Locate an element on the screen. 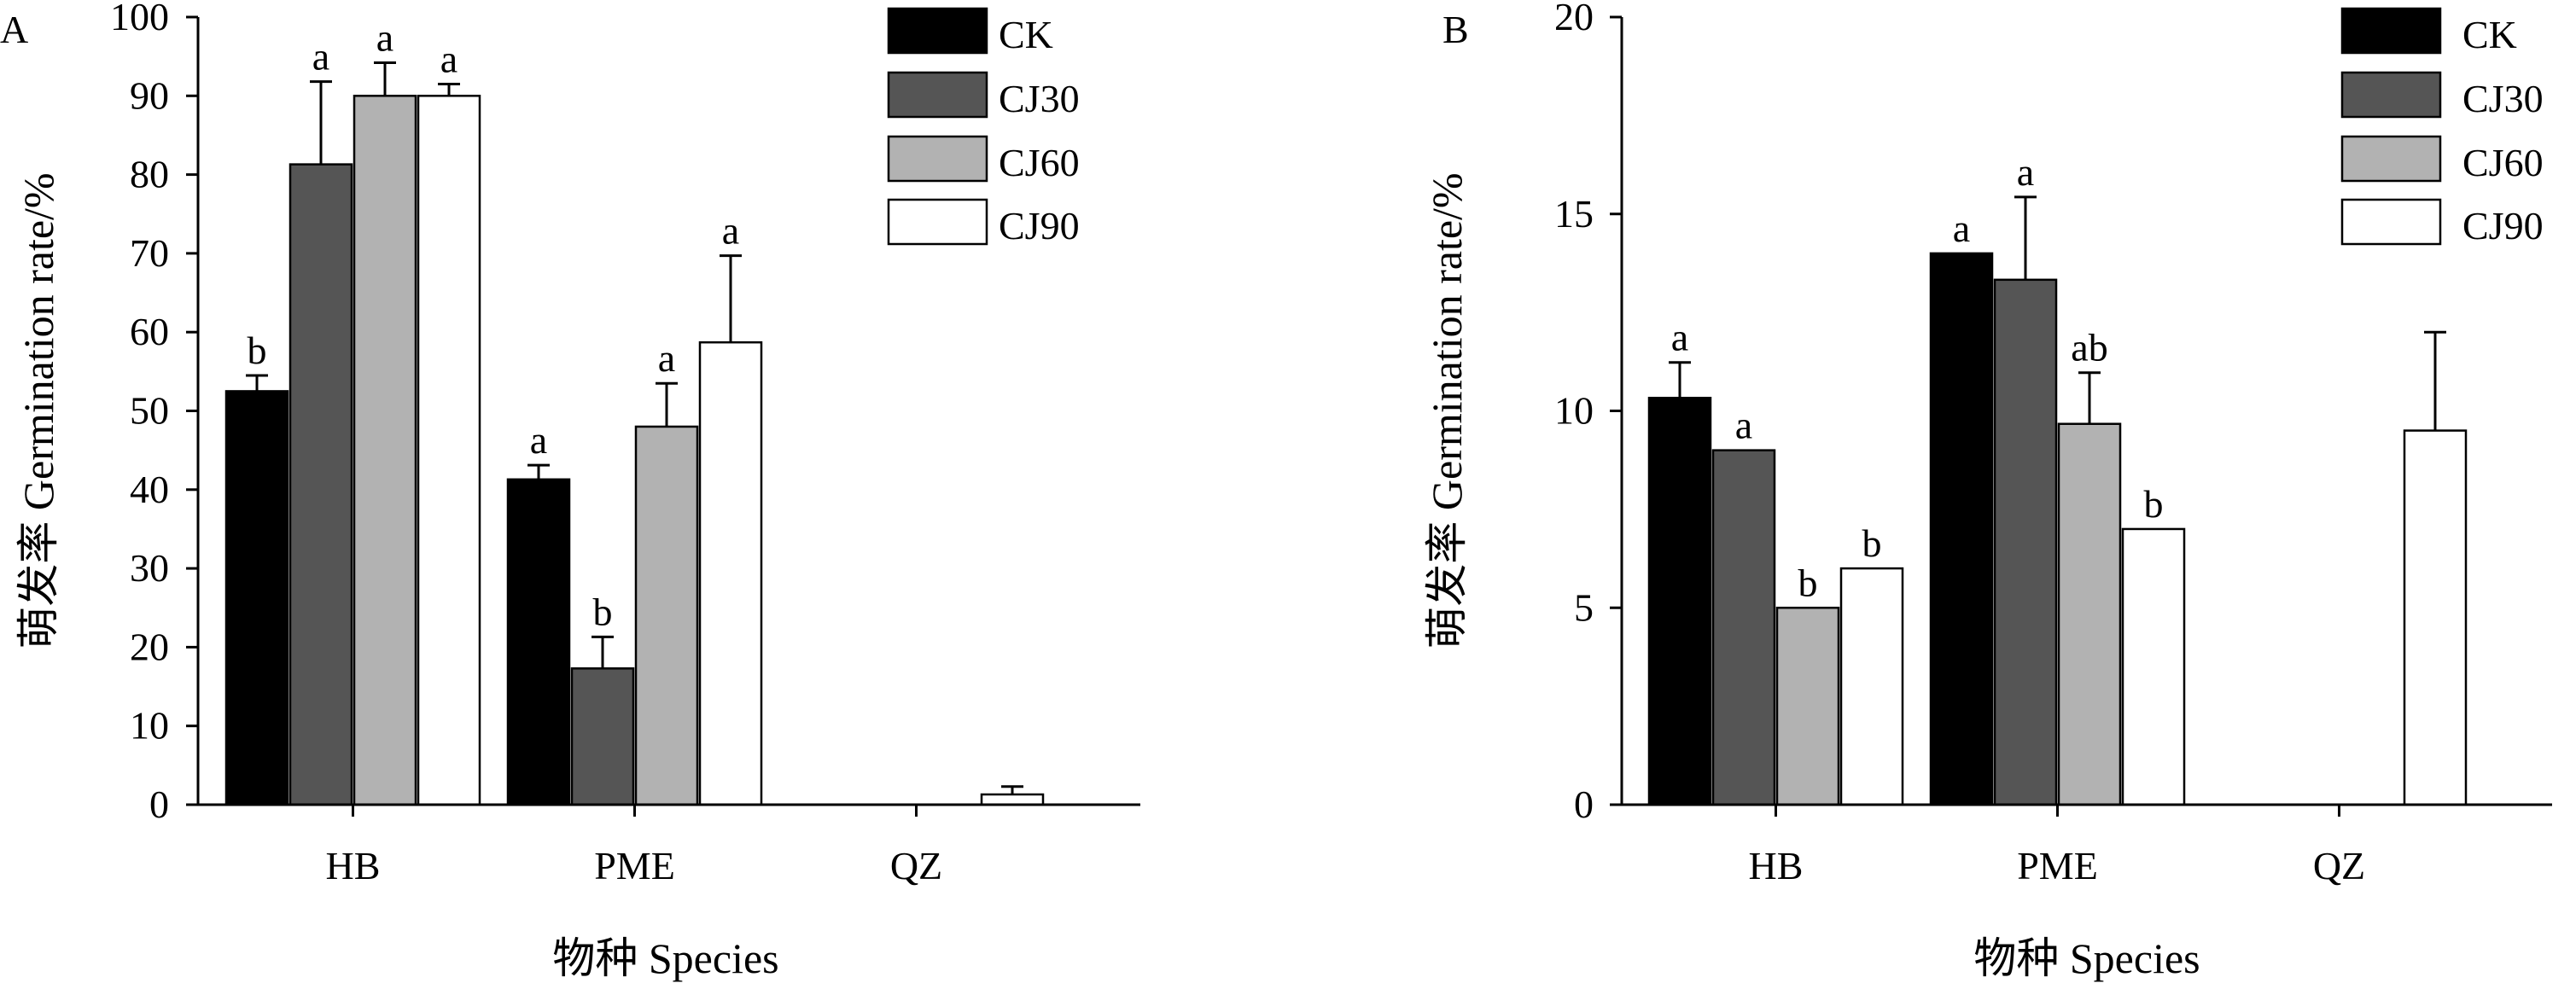 The height and width of the screenshot is (989, 2576). y-tick-label: 90 is located at coordinates (149, 95).